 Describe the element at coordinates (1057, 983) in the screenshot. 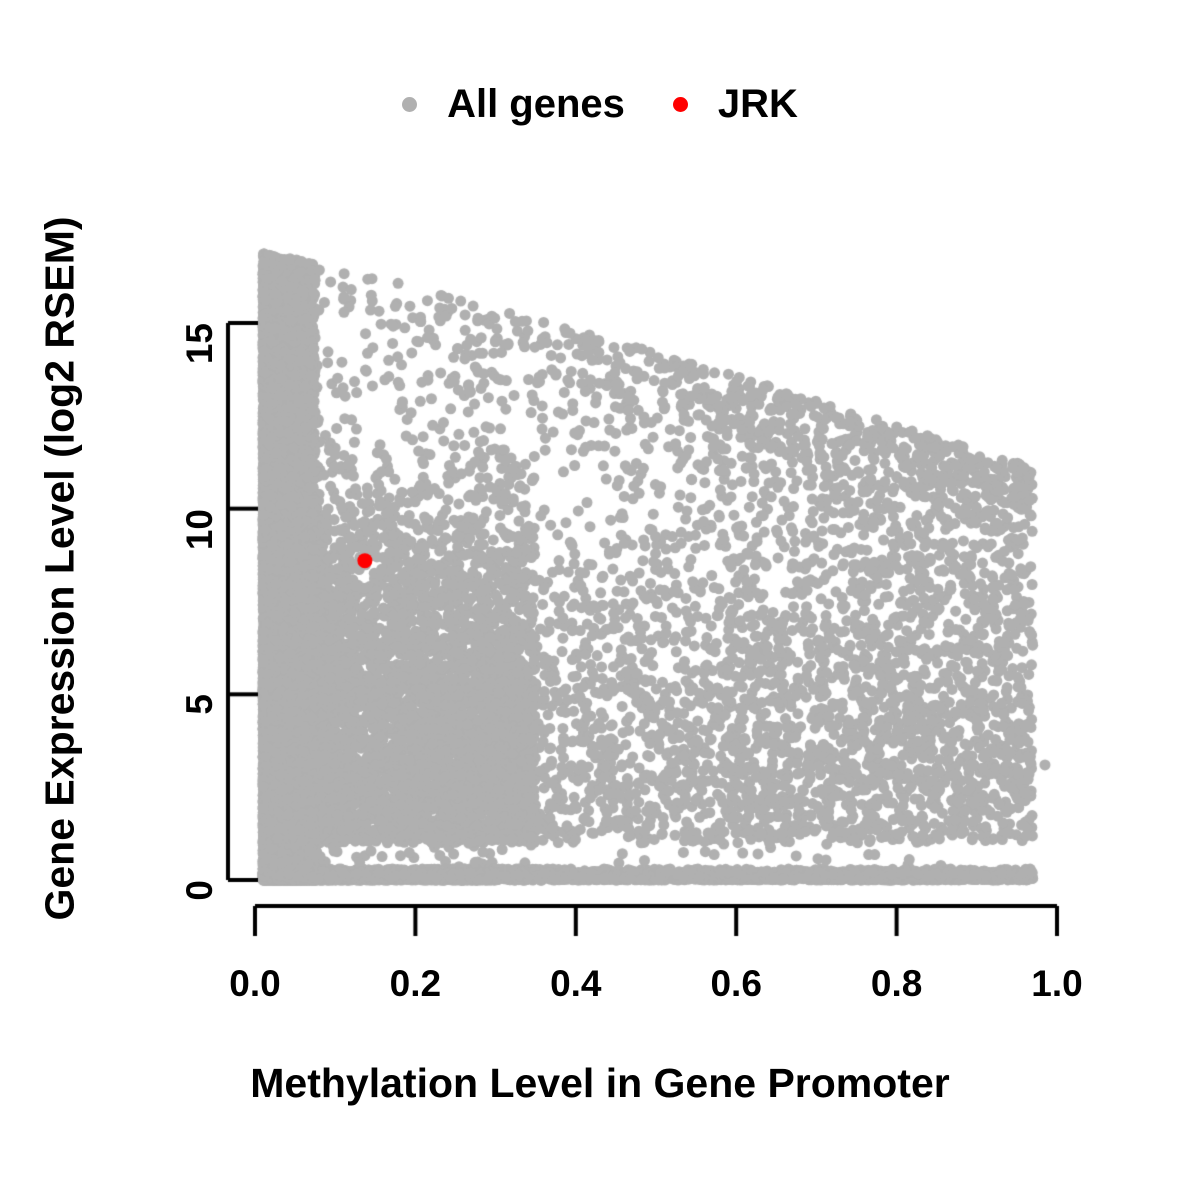

I see `x-tick-label: 1.0` at that location.